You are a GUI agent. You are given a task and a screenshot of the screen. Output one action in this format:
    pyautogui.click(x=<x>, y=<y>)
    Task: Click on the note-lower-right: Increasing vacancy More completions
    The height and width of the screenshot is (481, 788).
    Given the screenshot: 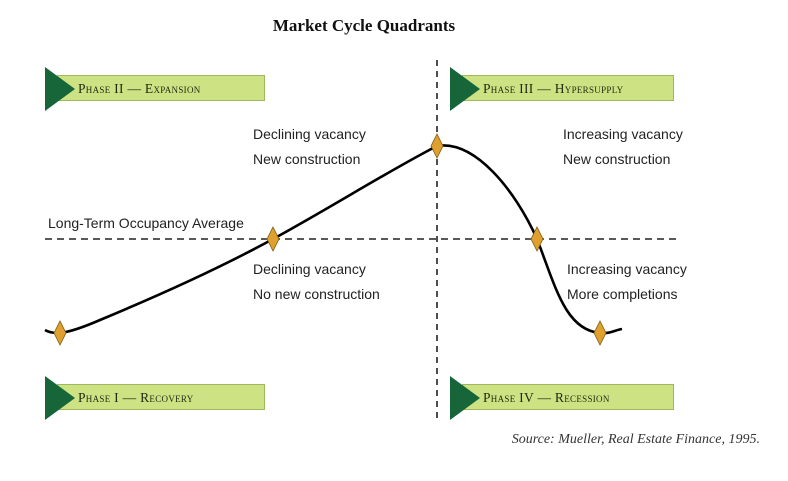 What is the action you would take?
    pyautogui.click(x=627, y=282)
    